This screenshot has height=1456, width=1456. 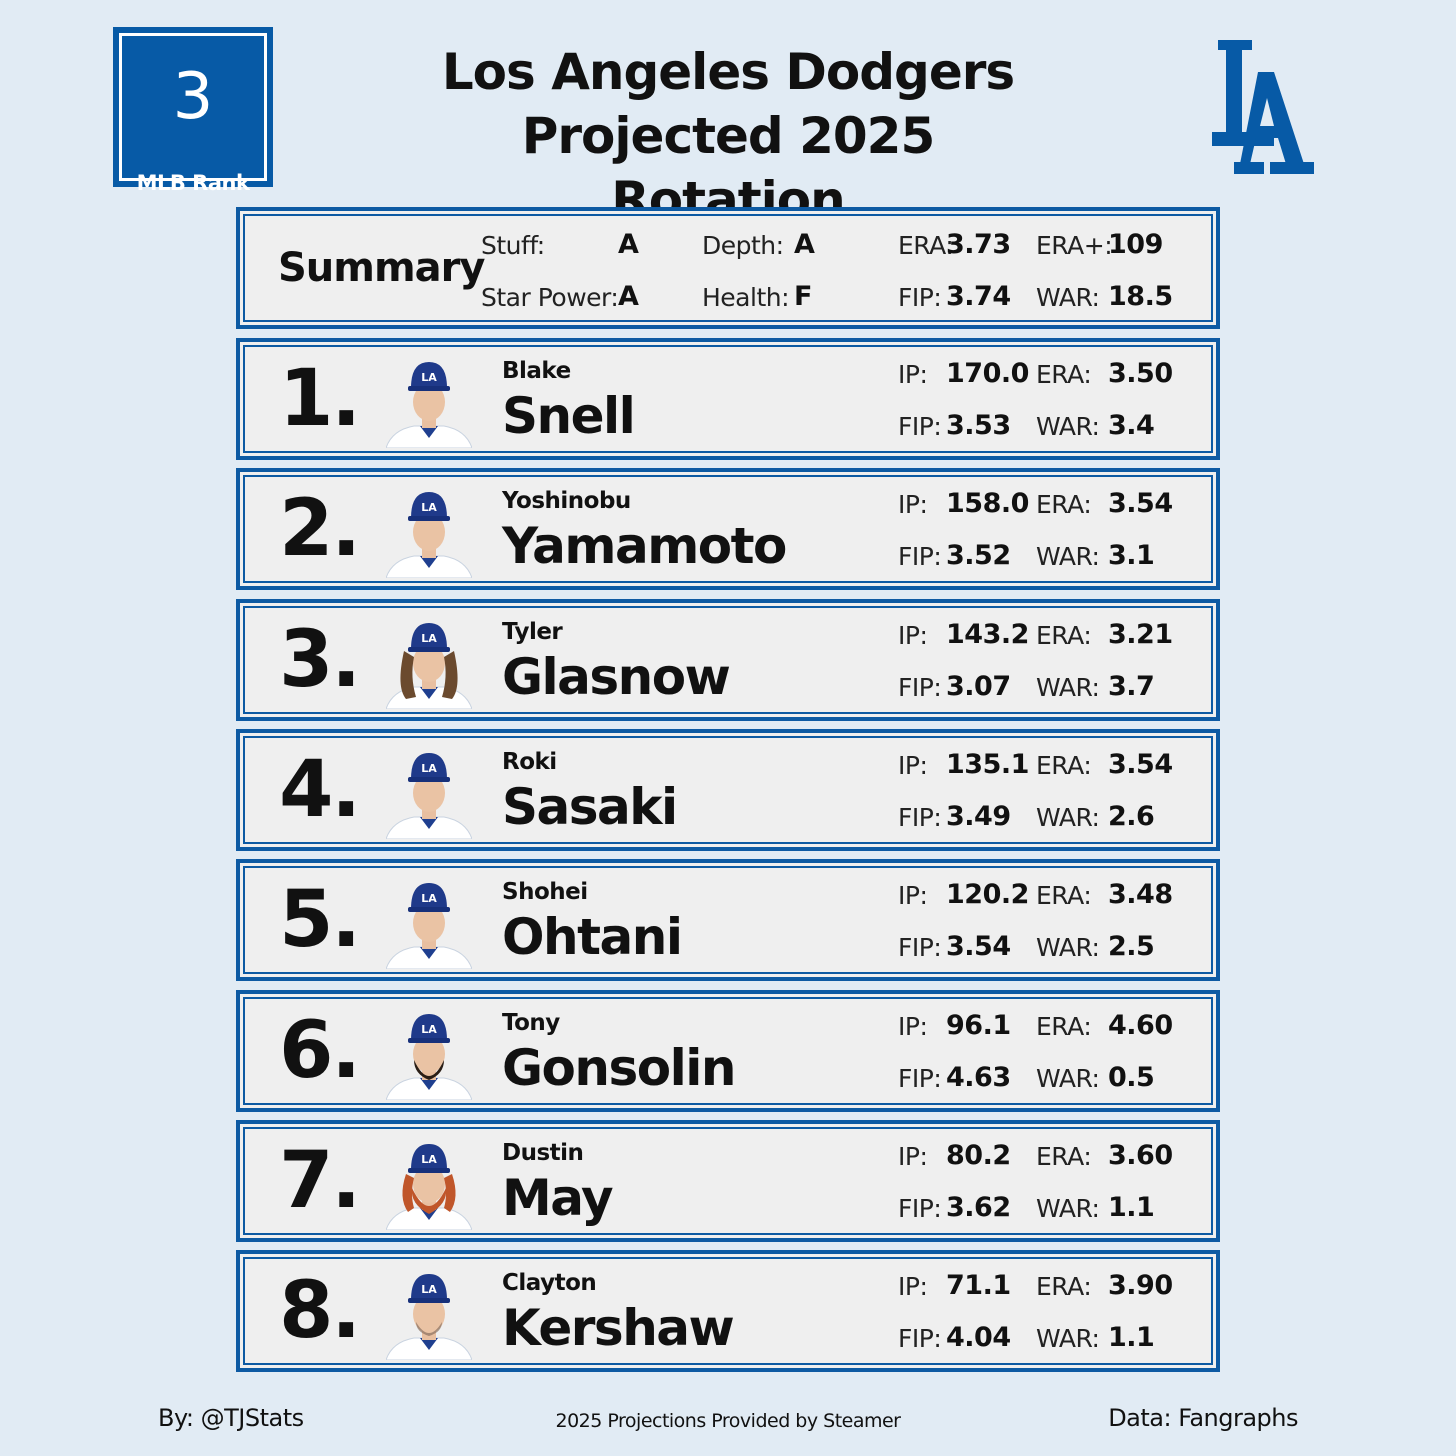 What do you see at coordinates (1131, 686) in the screenshot?
I see `war-value: 3.7` at bounding box center [1131, 686].